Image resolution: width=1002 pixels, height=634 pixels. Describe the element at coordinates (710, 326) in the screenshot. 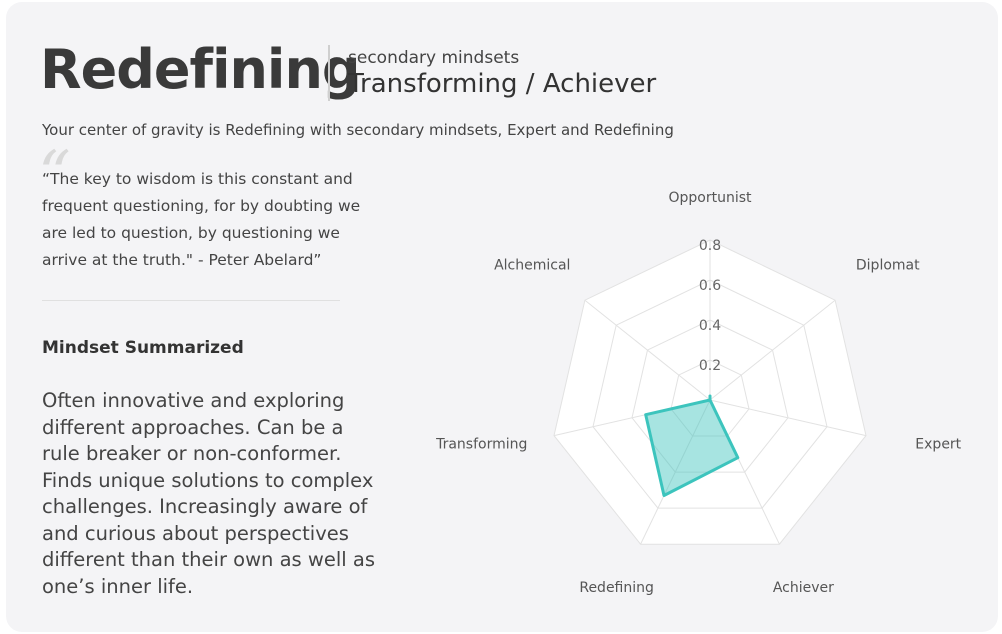

I see `tick-label: 0.4` at that location.